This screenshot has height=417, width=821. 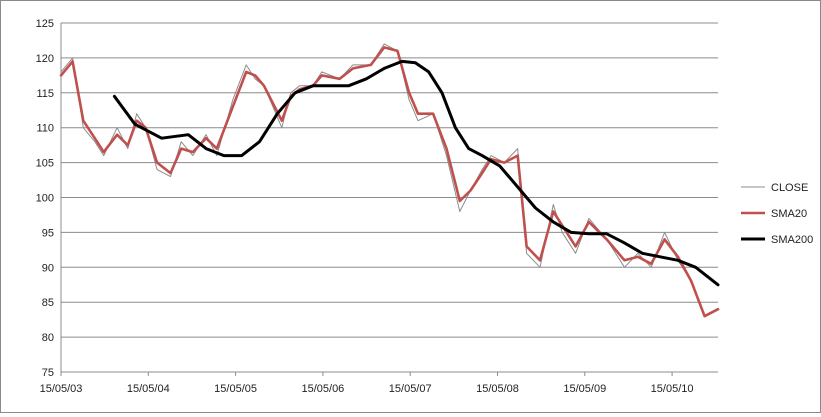 I want to click on y-tick-label: 85, so click(x=48, y=303).